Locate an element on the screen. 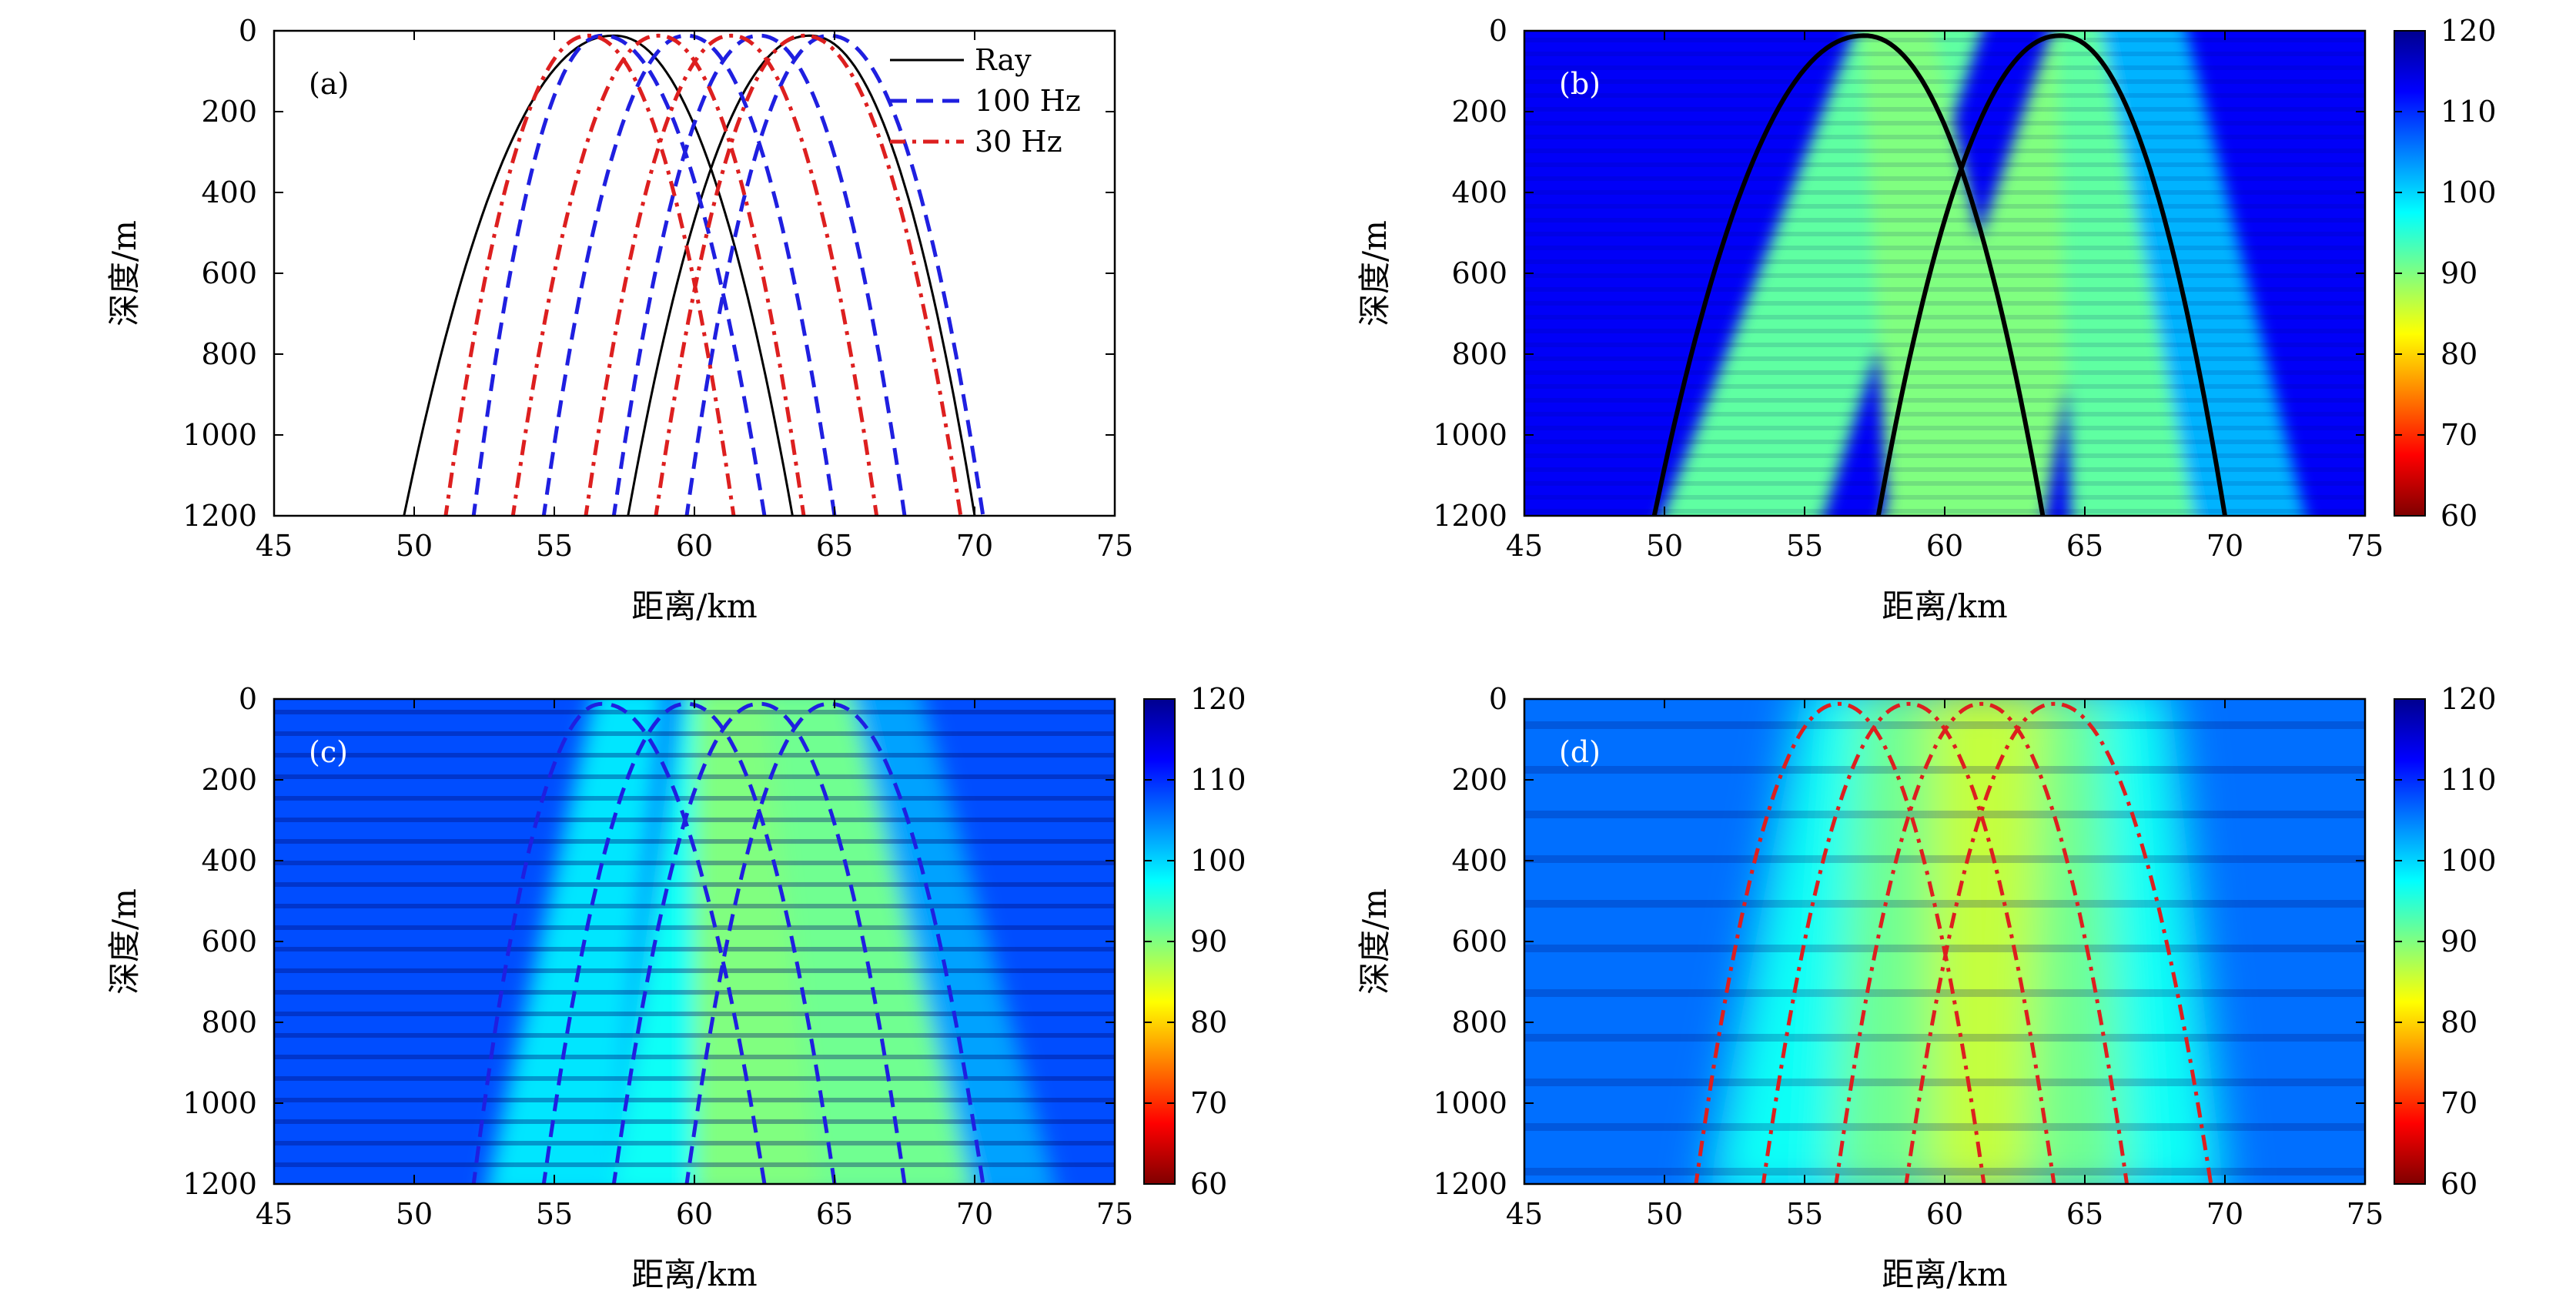 Image resolution: width=2576 pixels, height=1311 pixels. colorbar-d: 60 70 80 90 100 110 120 is located at coordinates (2445, 941).